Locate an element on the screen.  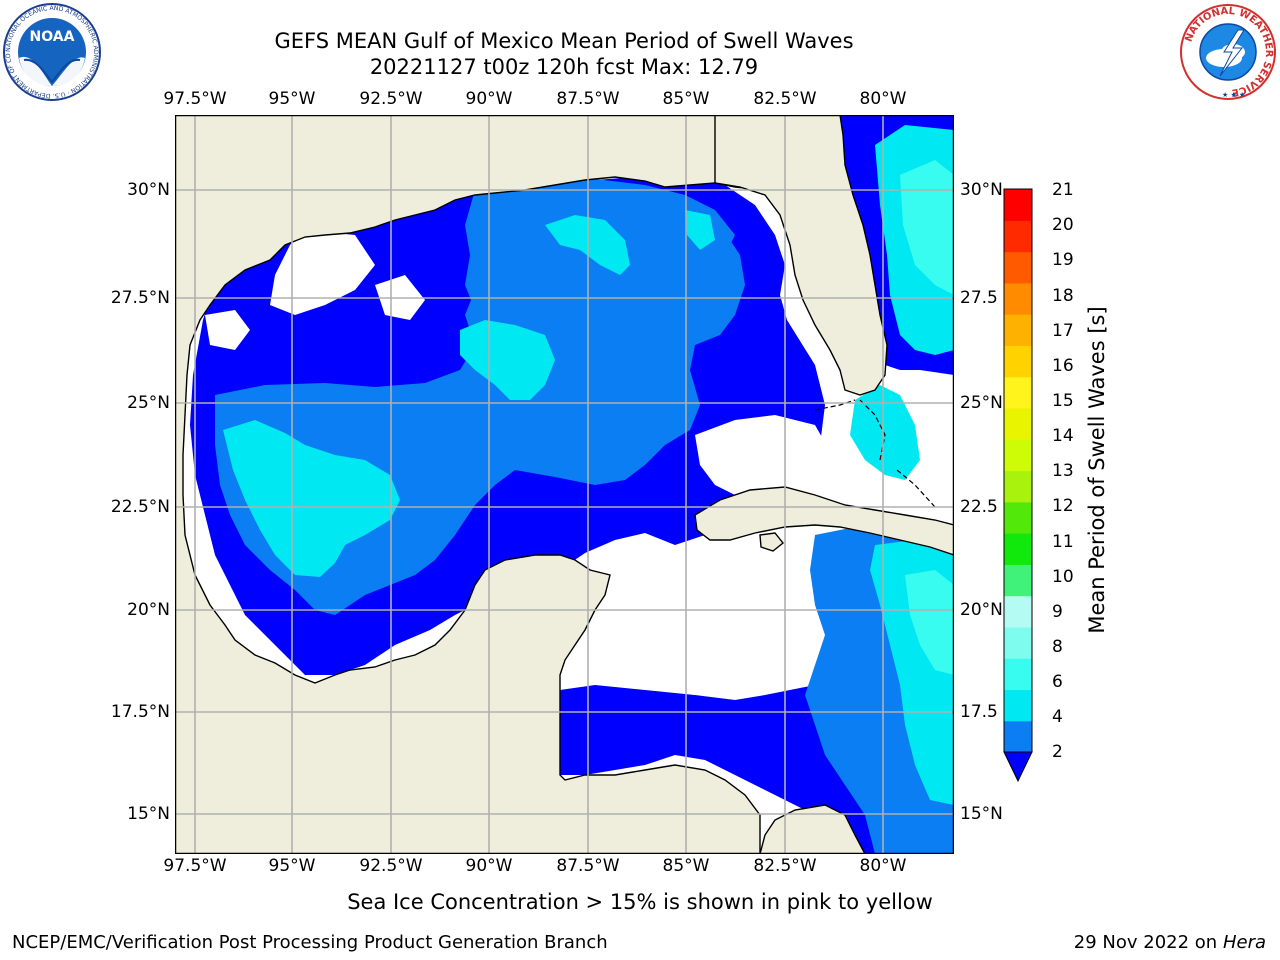
lon-label-bottom-6: 85°W is located at coordinates (686, 866).